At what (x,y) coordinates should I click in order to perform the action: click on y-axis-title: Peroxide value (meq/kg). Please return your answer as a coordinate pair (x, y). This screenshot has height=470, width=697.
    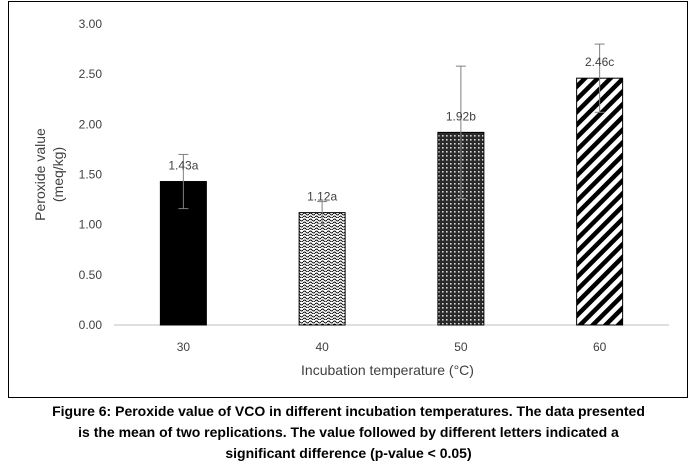
    Looking at the image, I should click on (49, 174).